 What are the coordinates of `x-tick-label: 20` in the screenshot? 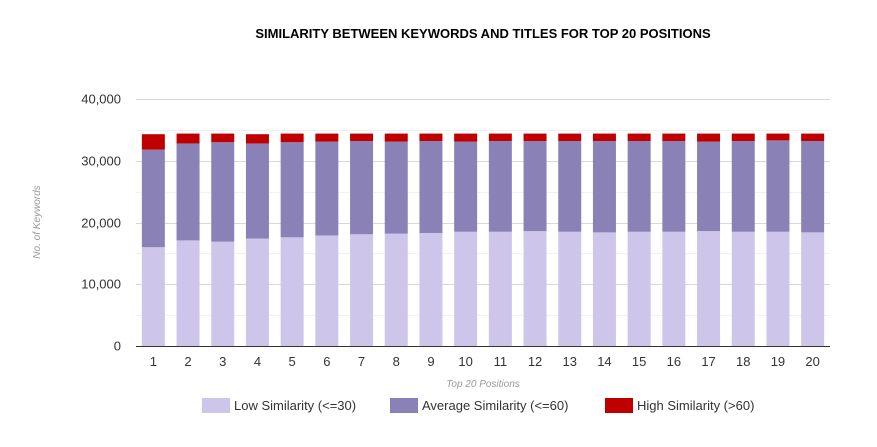 It's located at (812, 361).